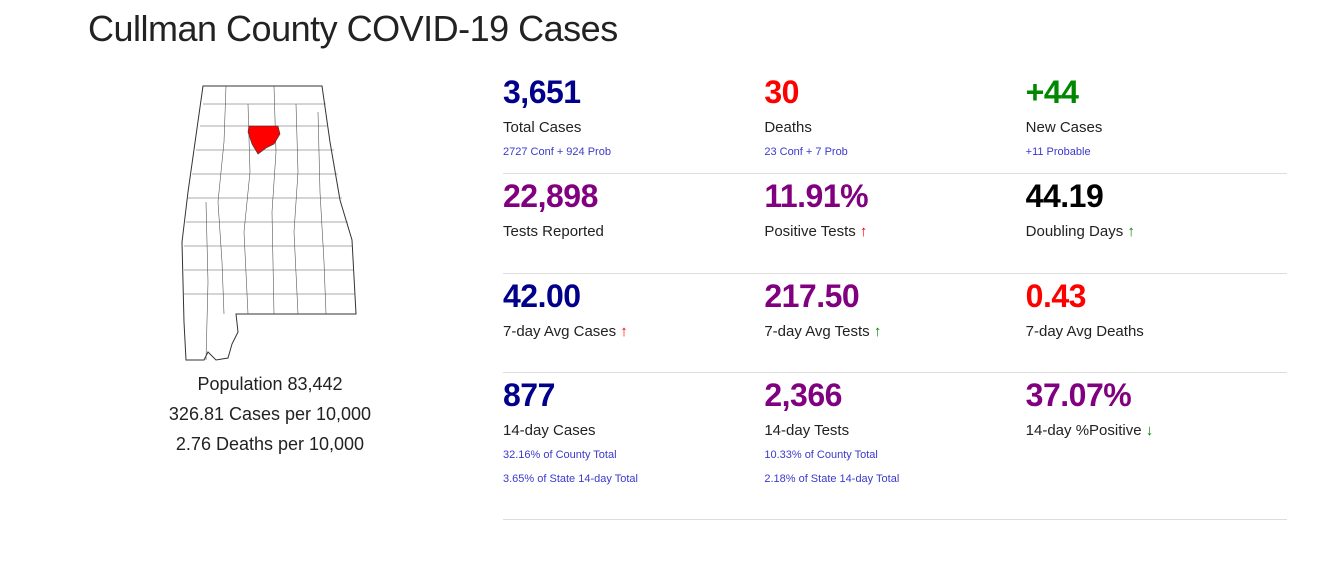 The width and height of the screenshot is (1317, 568). Describe the element at coordinates (560, 455) in the screenshot. I see `stat-subtext: 32.16% of County Total` at that location.